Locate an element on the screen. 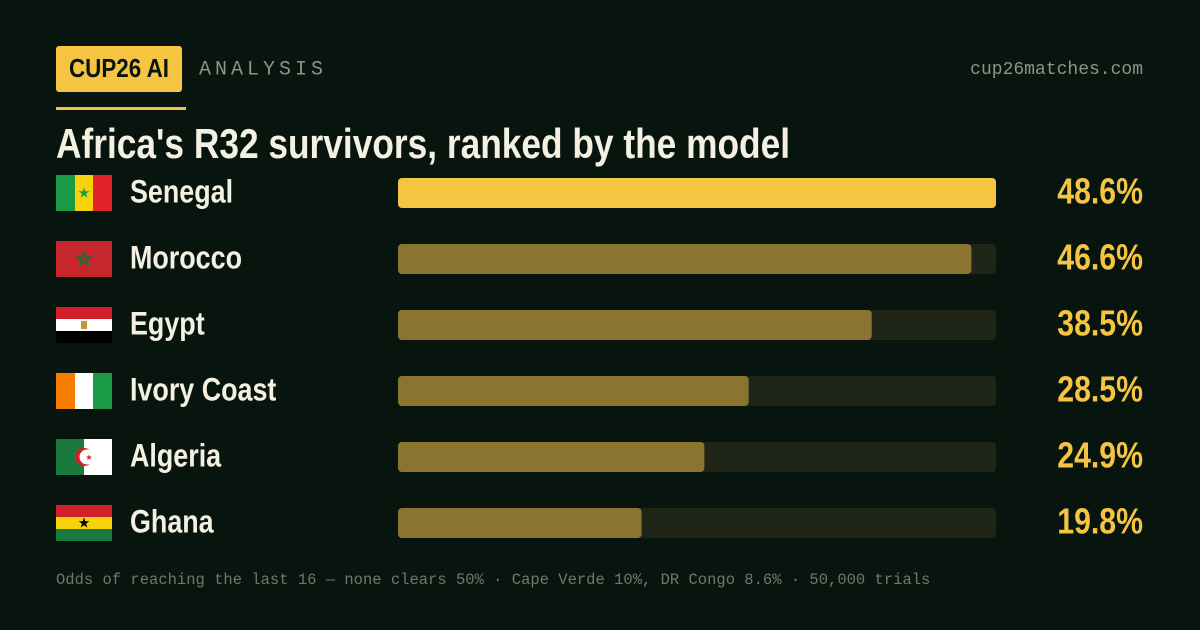 This screenshot has height=630, width=1200. value-group: 28.5% is located at coordinates (1100, 390).